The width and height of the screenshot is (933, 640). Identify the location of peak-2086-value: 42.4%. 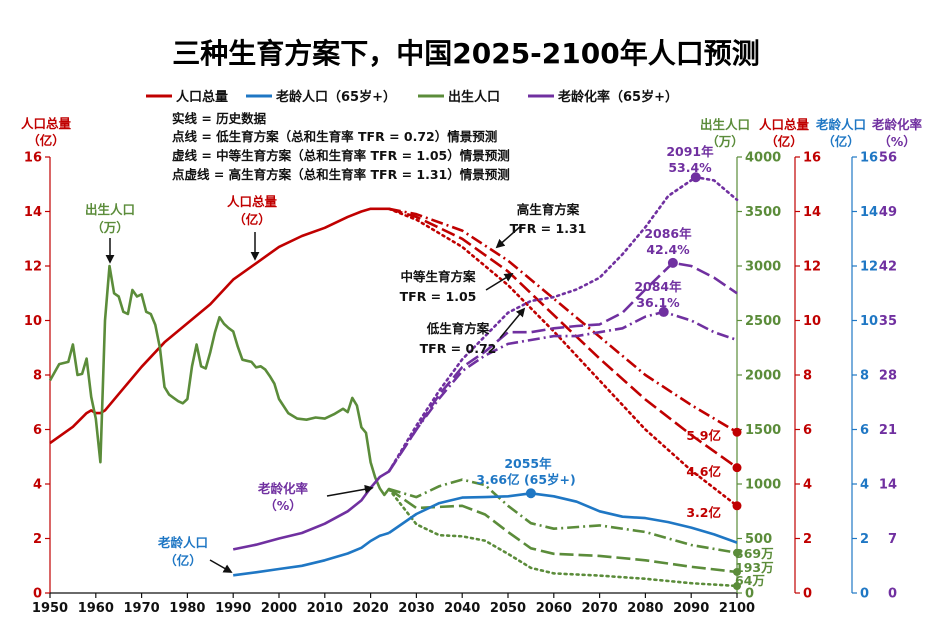
(668, 249).